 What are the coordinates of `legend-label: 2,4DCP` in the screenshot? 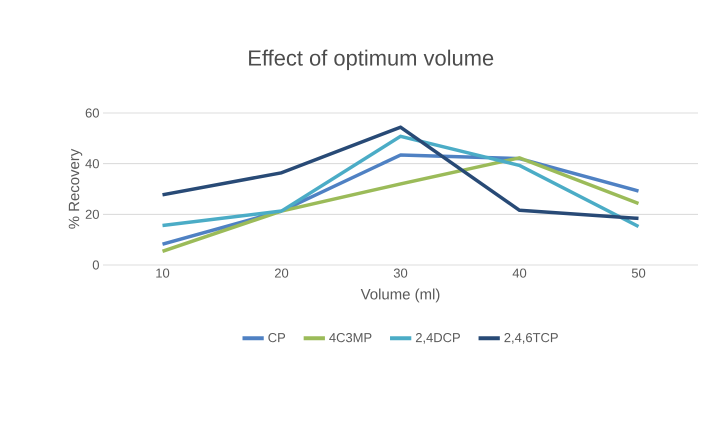 It's located at (438, 338).